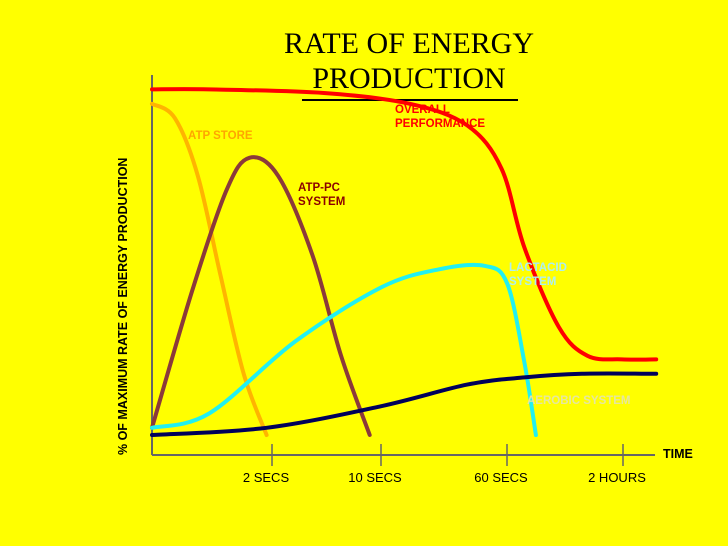 This screenshot has width=728, height=546. Describe the element at coordinates (538, 275) in the screenshot. I see `annotation-label: LACTACID SYSTEM` at that location.